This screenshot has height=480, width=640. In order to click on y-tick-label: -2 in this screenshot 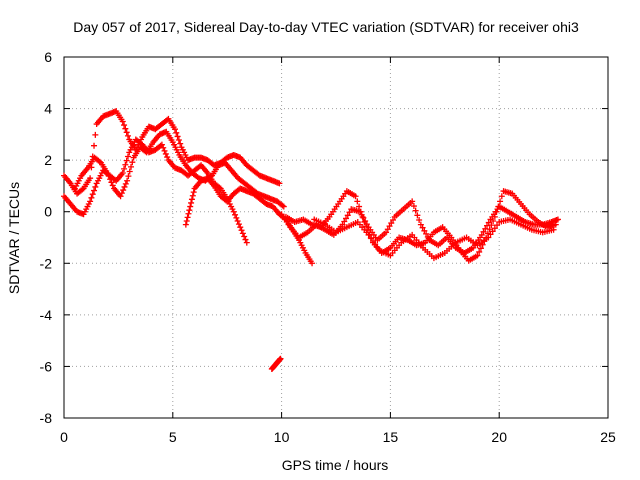, I will do `click(46, 263)`.